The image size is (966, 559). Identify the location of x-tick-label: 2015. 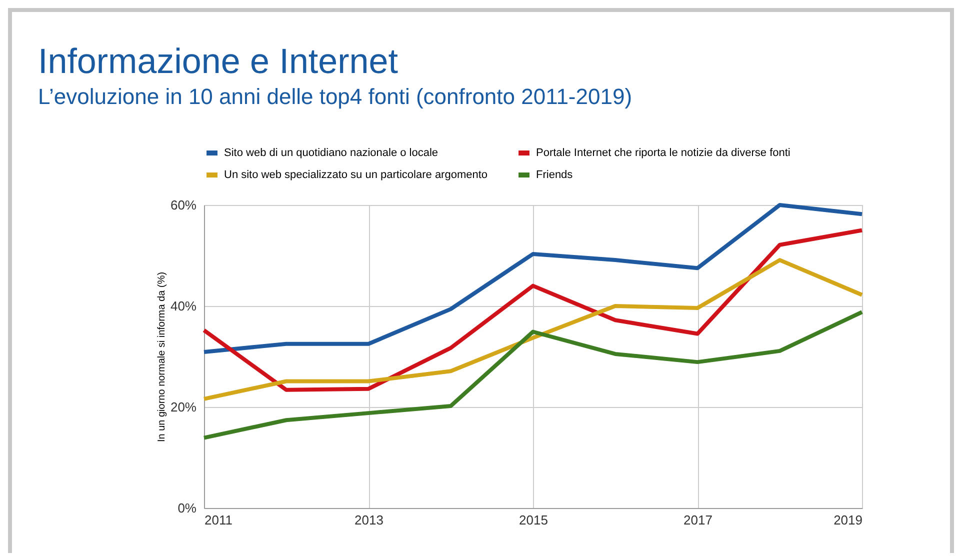
(533, 520).